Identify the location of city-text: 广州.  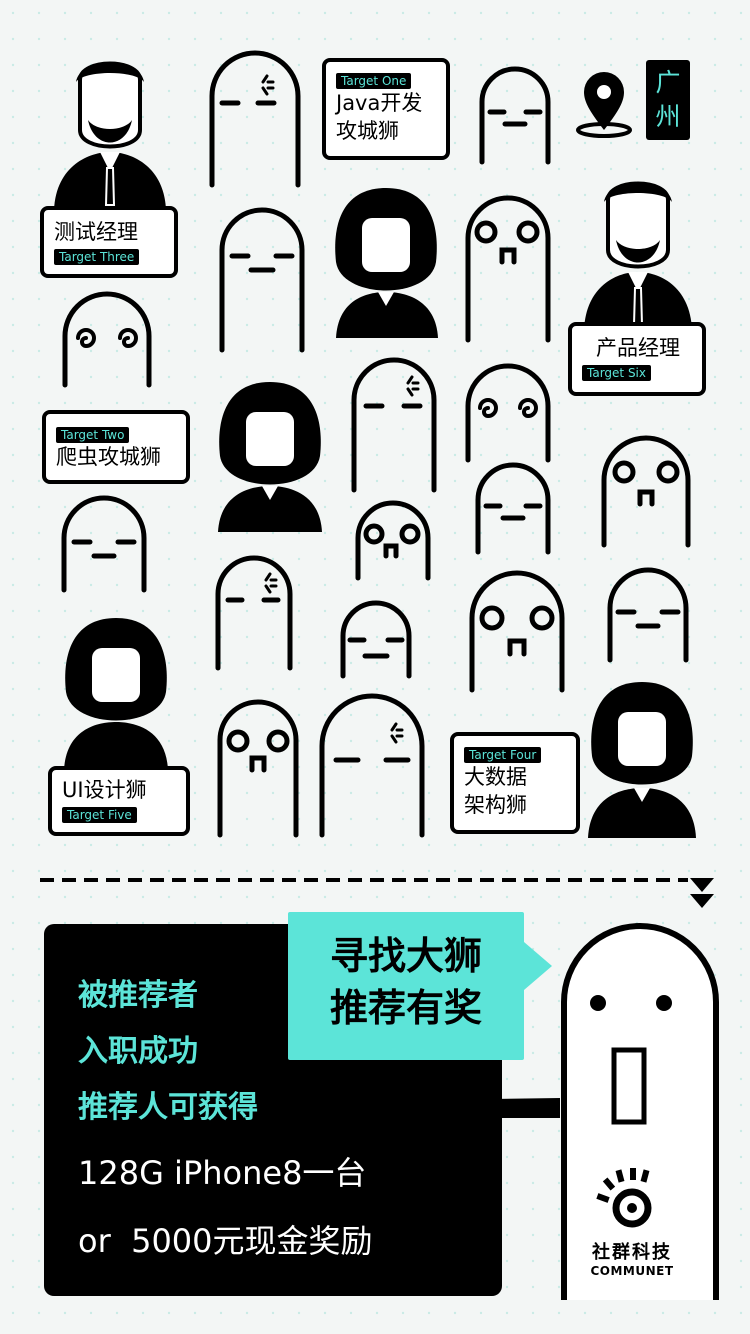
(668, 99).